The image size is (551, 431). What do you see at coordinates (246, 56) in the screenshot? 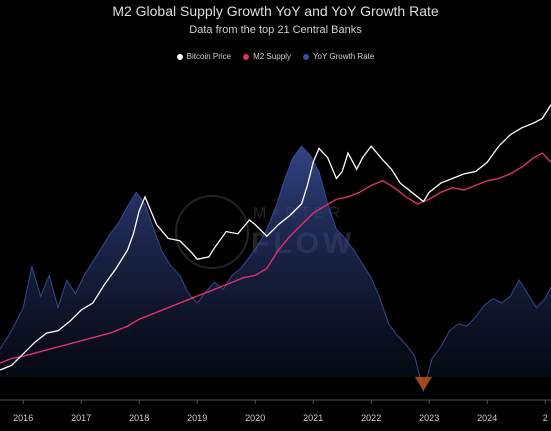
I see `legend-dot-m2` at bounding box center [246, 56].